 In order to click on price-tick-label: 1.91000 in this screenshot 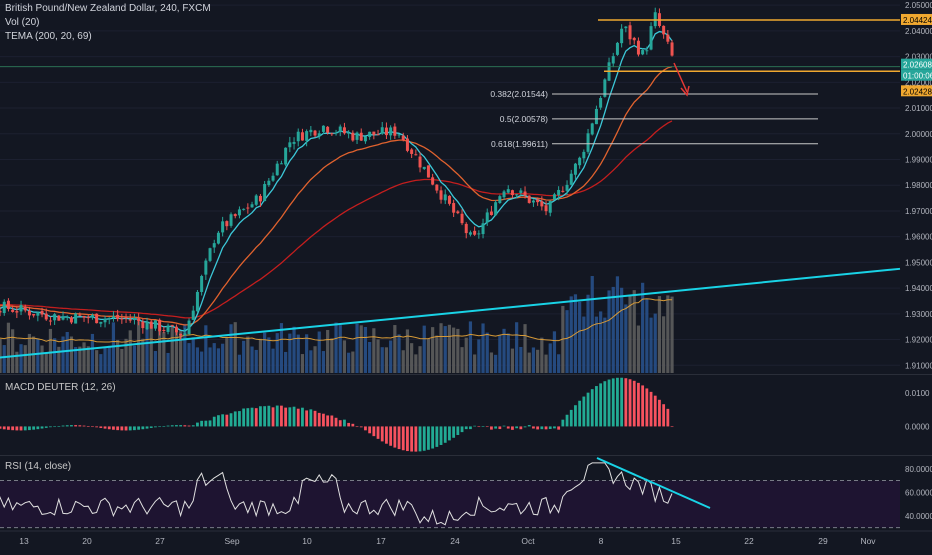, I will do `click(918, 365)`.